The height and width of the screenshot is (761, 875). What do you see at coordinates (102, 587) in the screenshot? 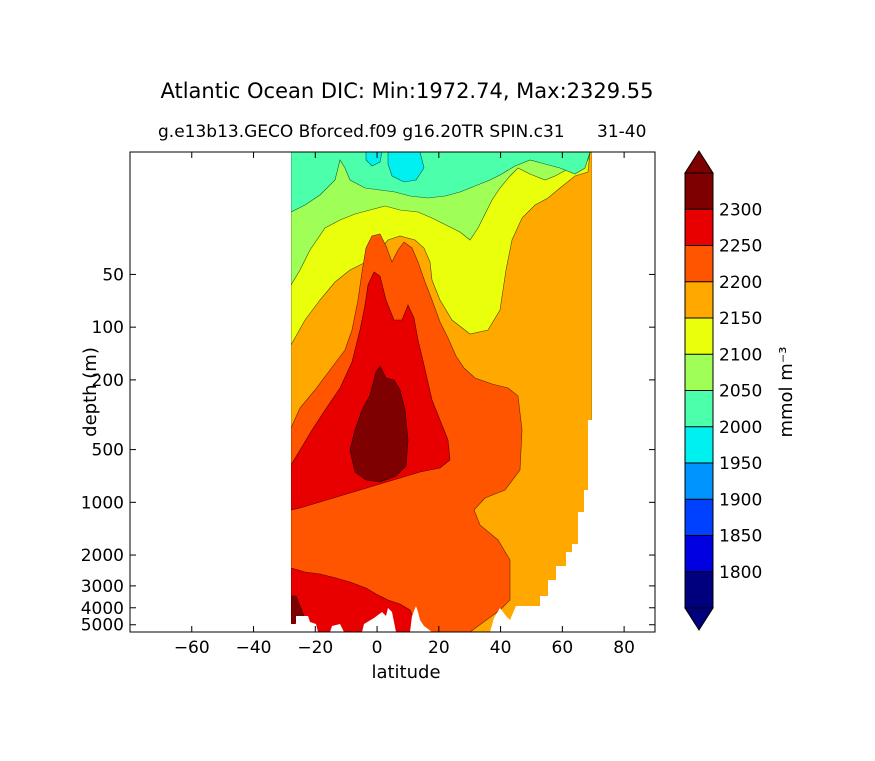
I see `y-tick-label: 3000` at bounding box center [102, 587].